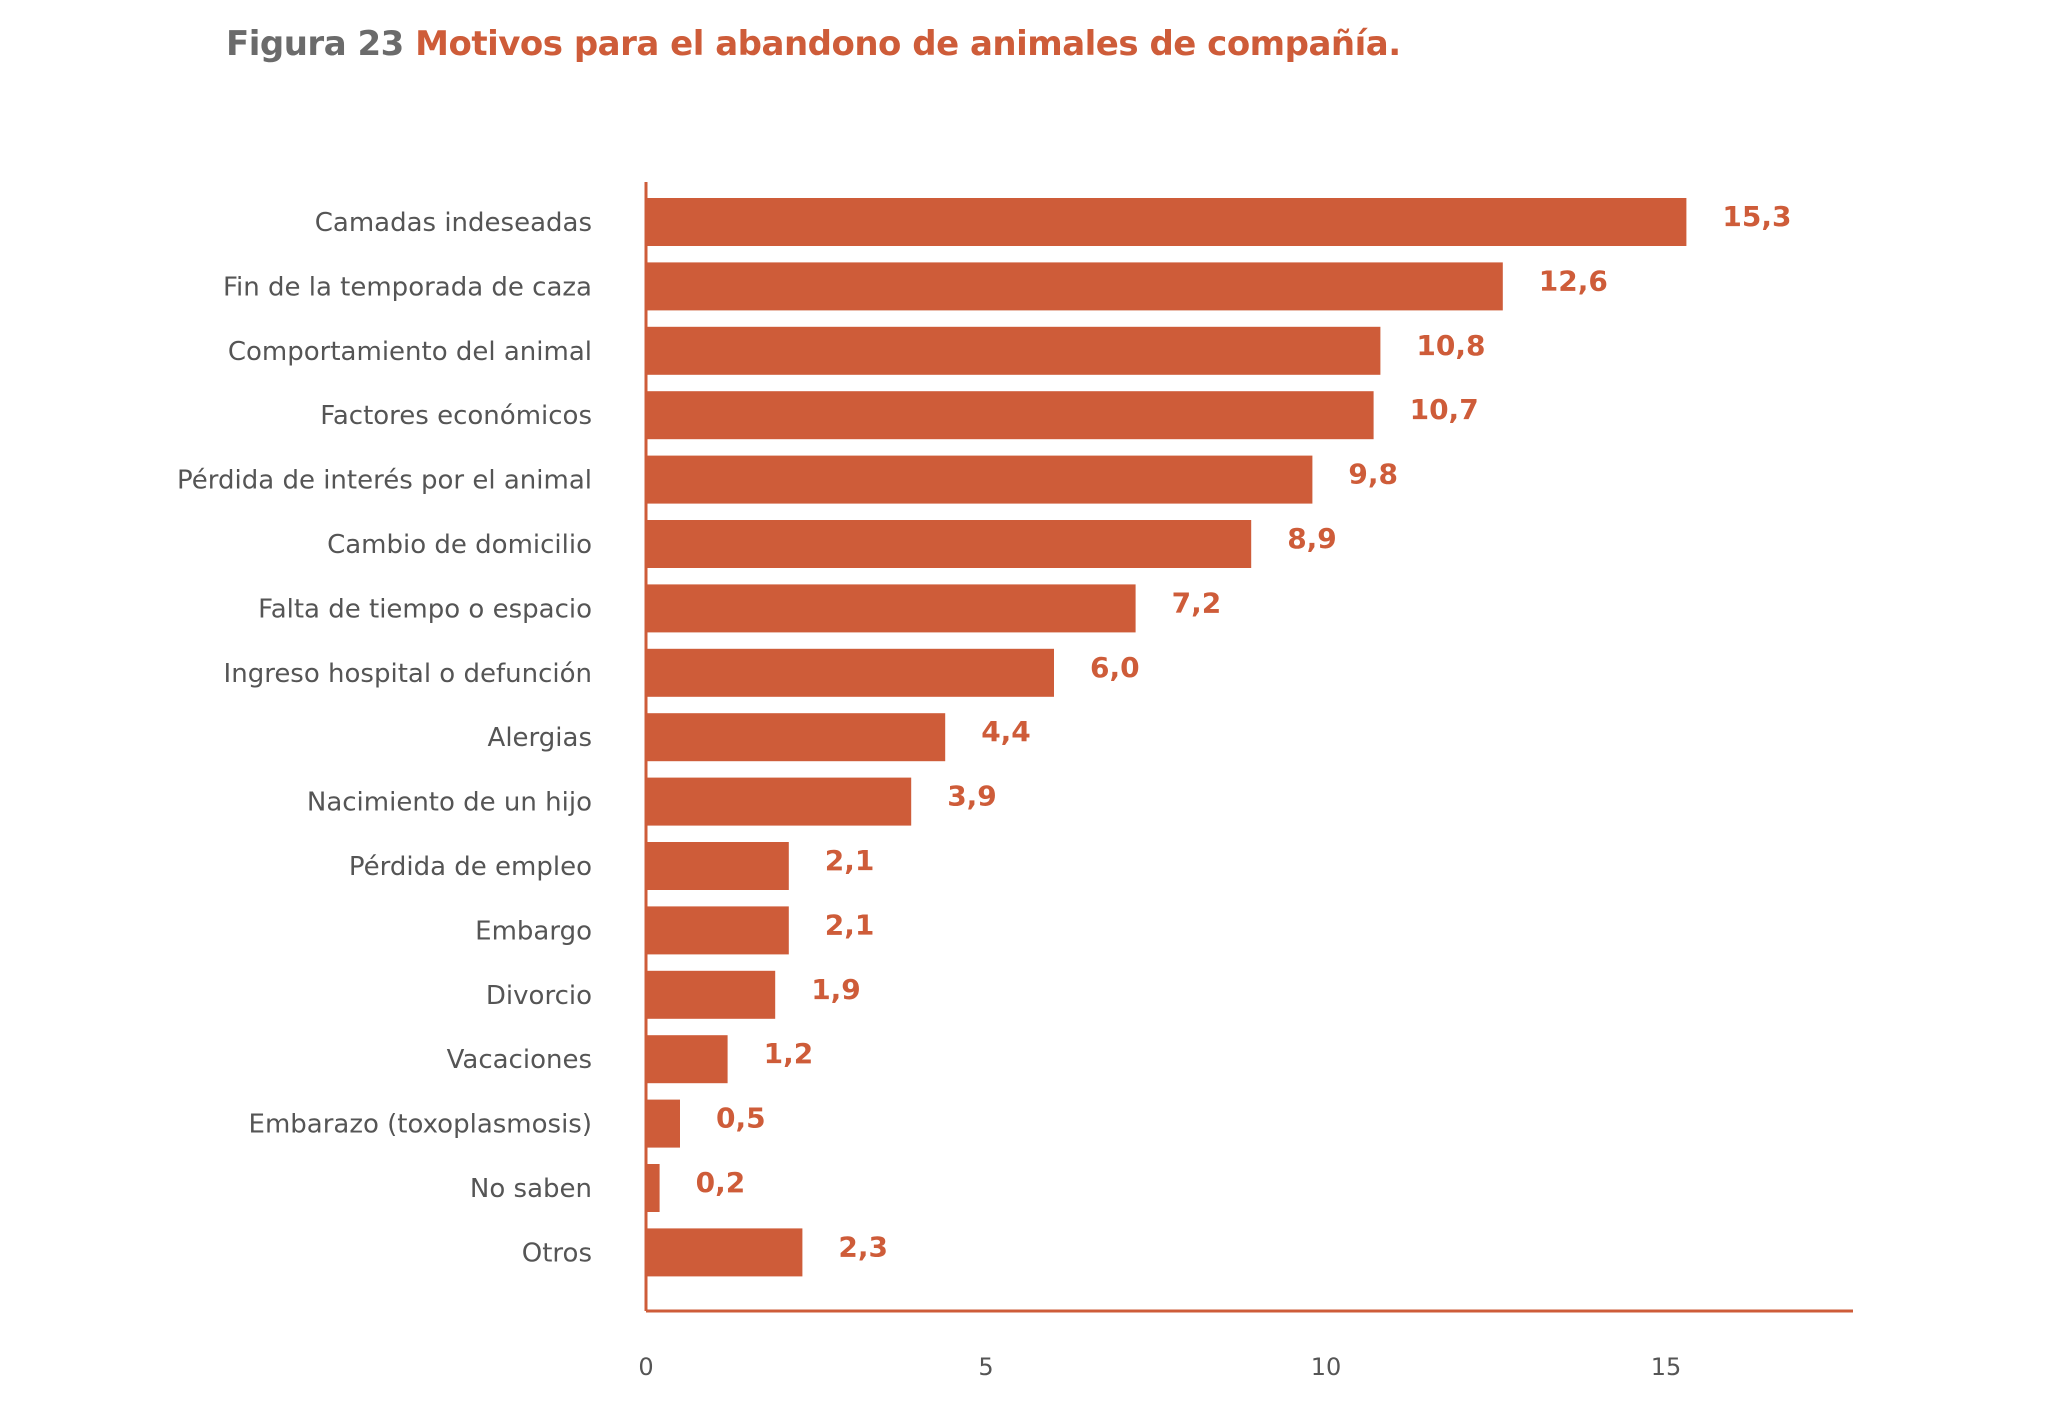 The height and width of the screenshot is (1420, 2068). I want to click on value-label: 10,8, so click(1450, 345).